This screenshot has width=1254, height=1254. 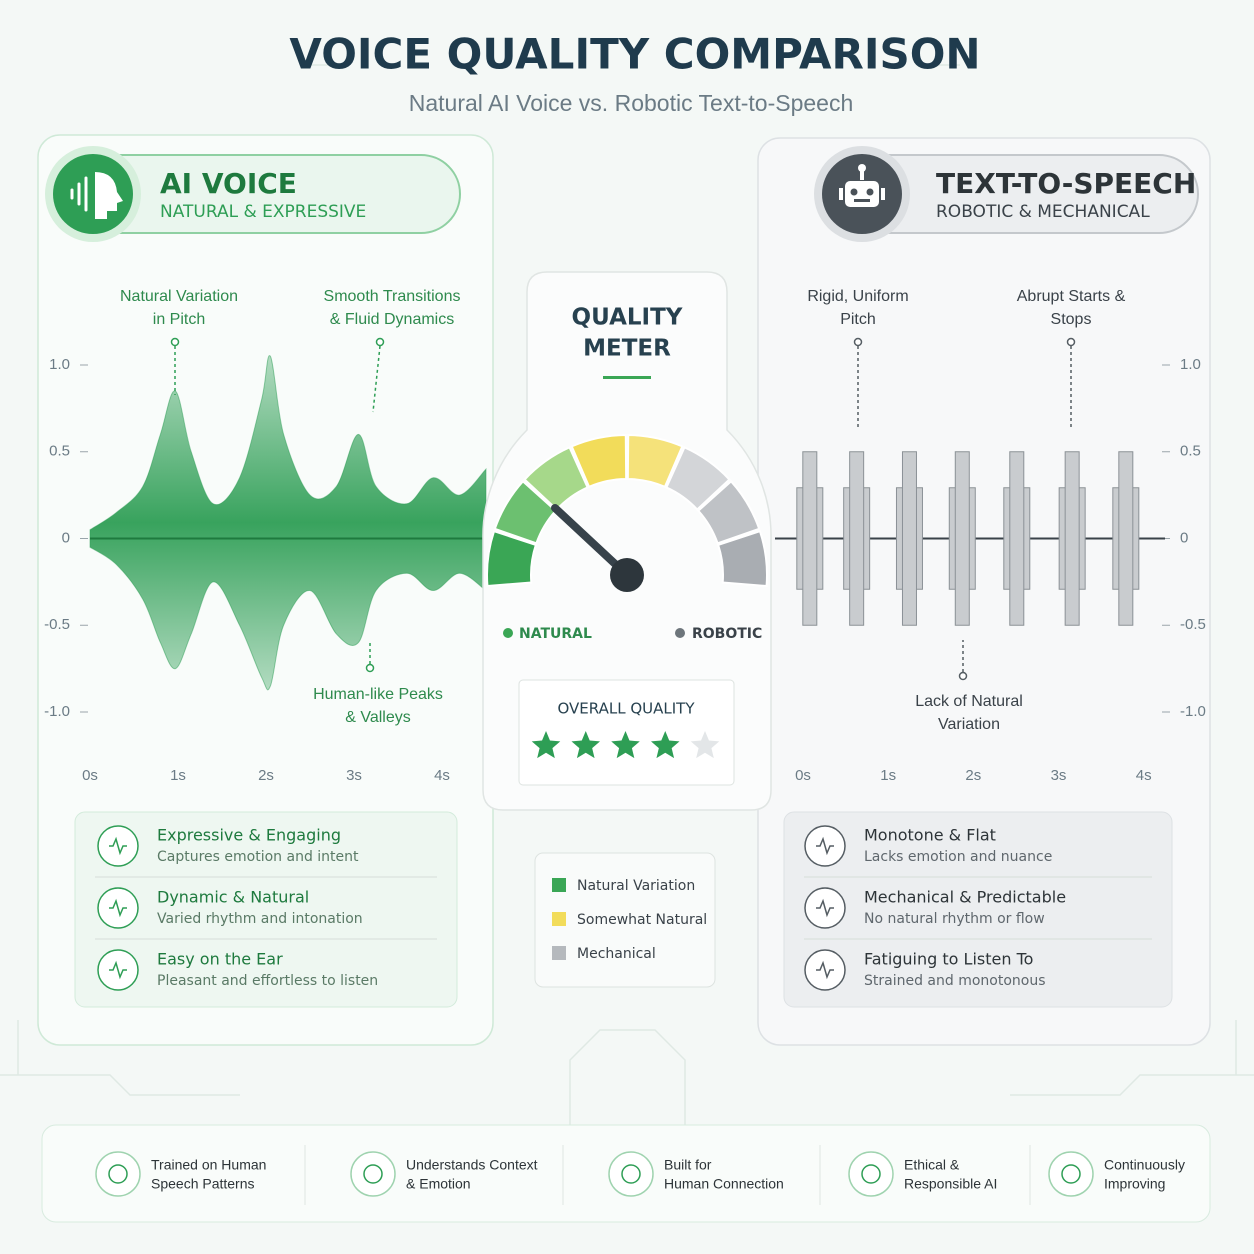 I want to click on y-tick-label: 0.5, so click(x=59, y=451).